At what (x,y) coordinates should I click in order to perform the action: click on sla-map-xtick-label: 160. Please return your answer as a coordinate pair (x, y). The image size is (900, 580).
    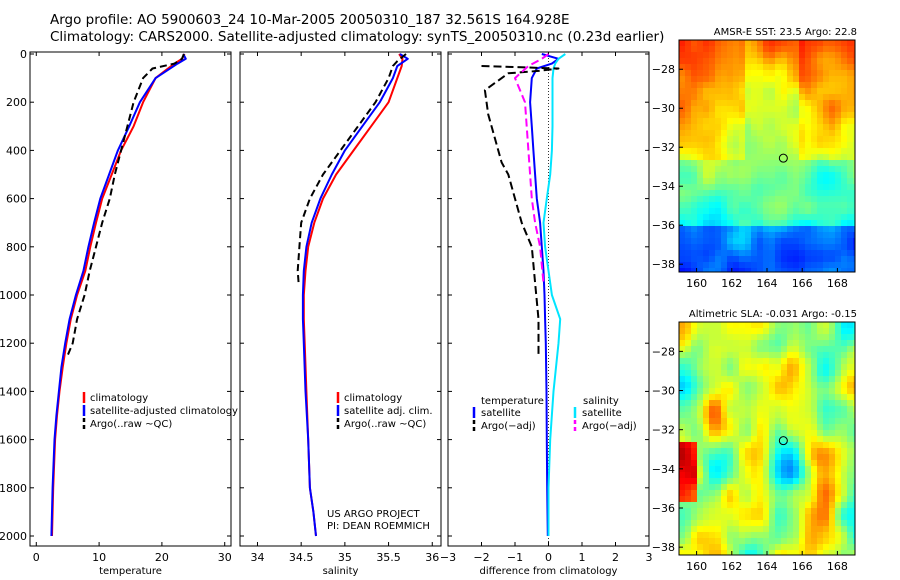
    Looking at the image, I should click on (696, 566).